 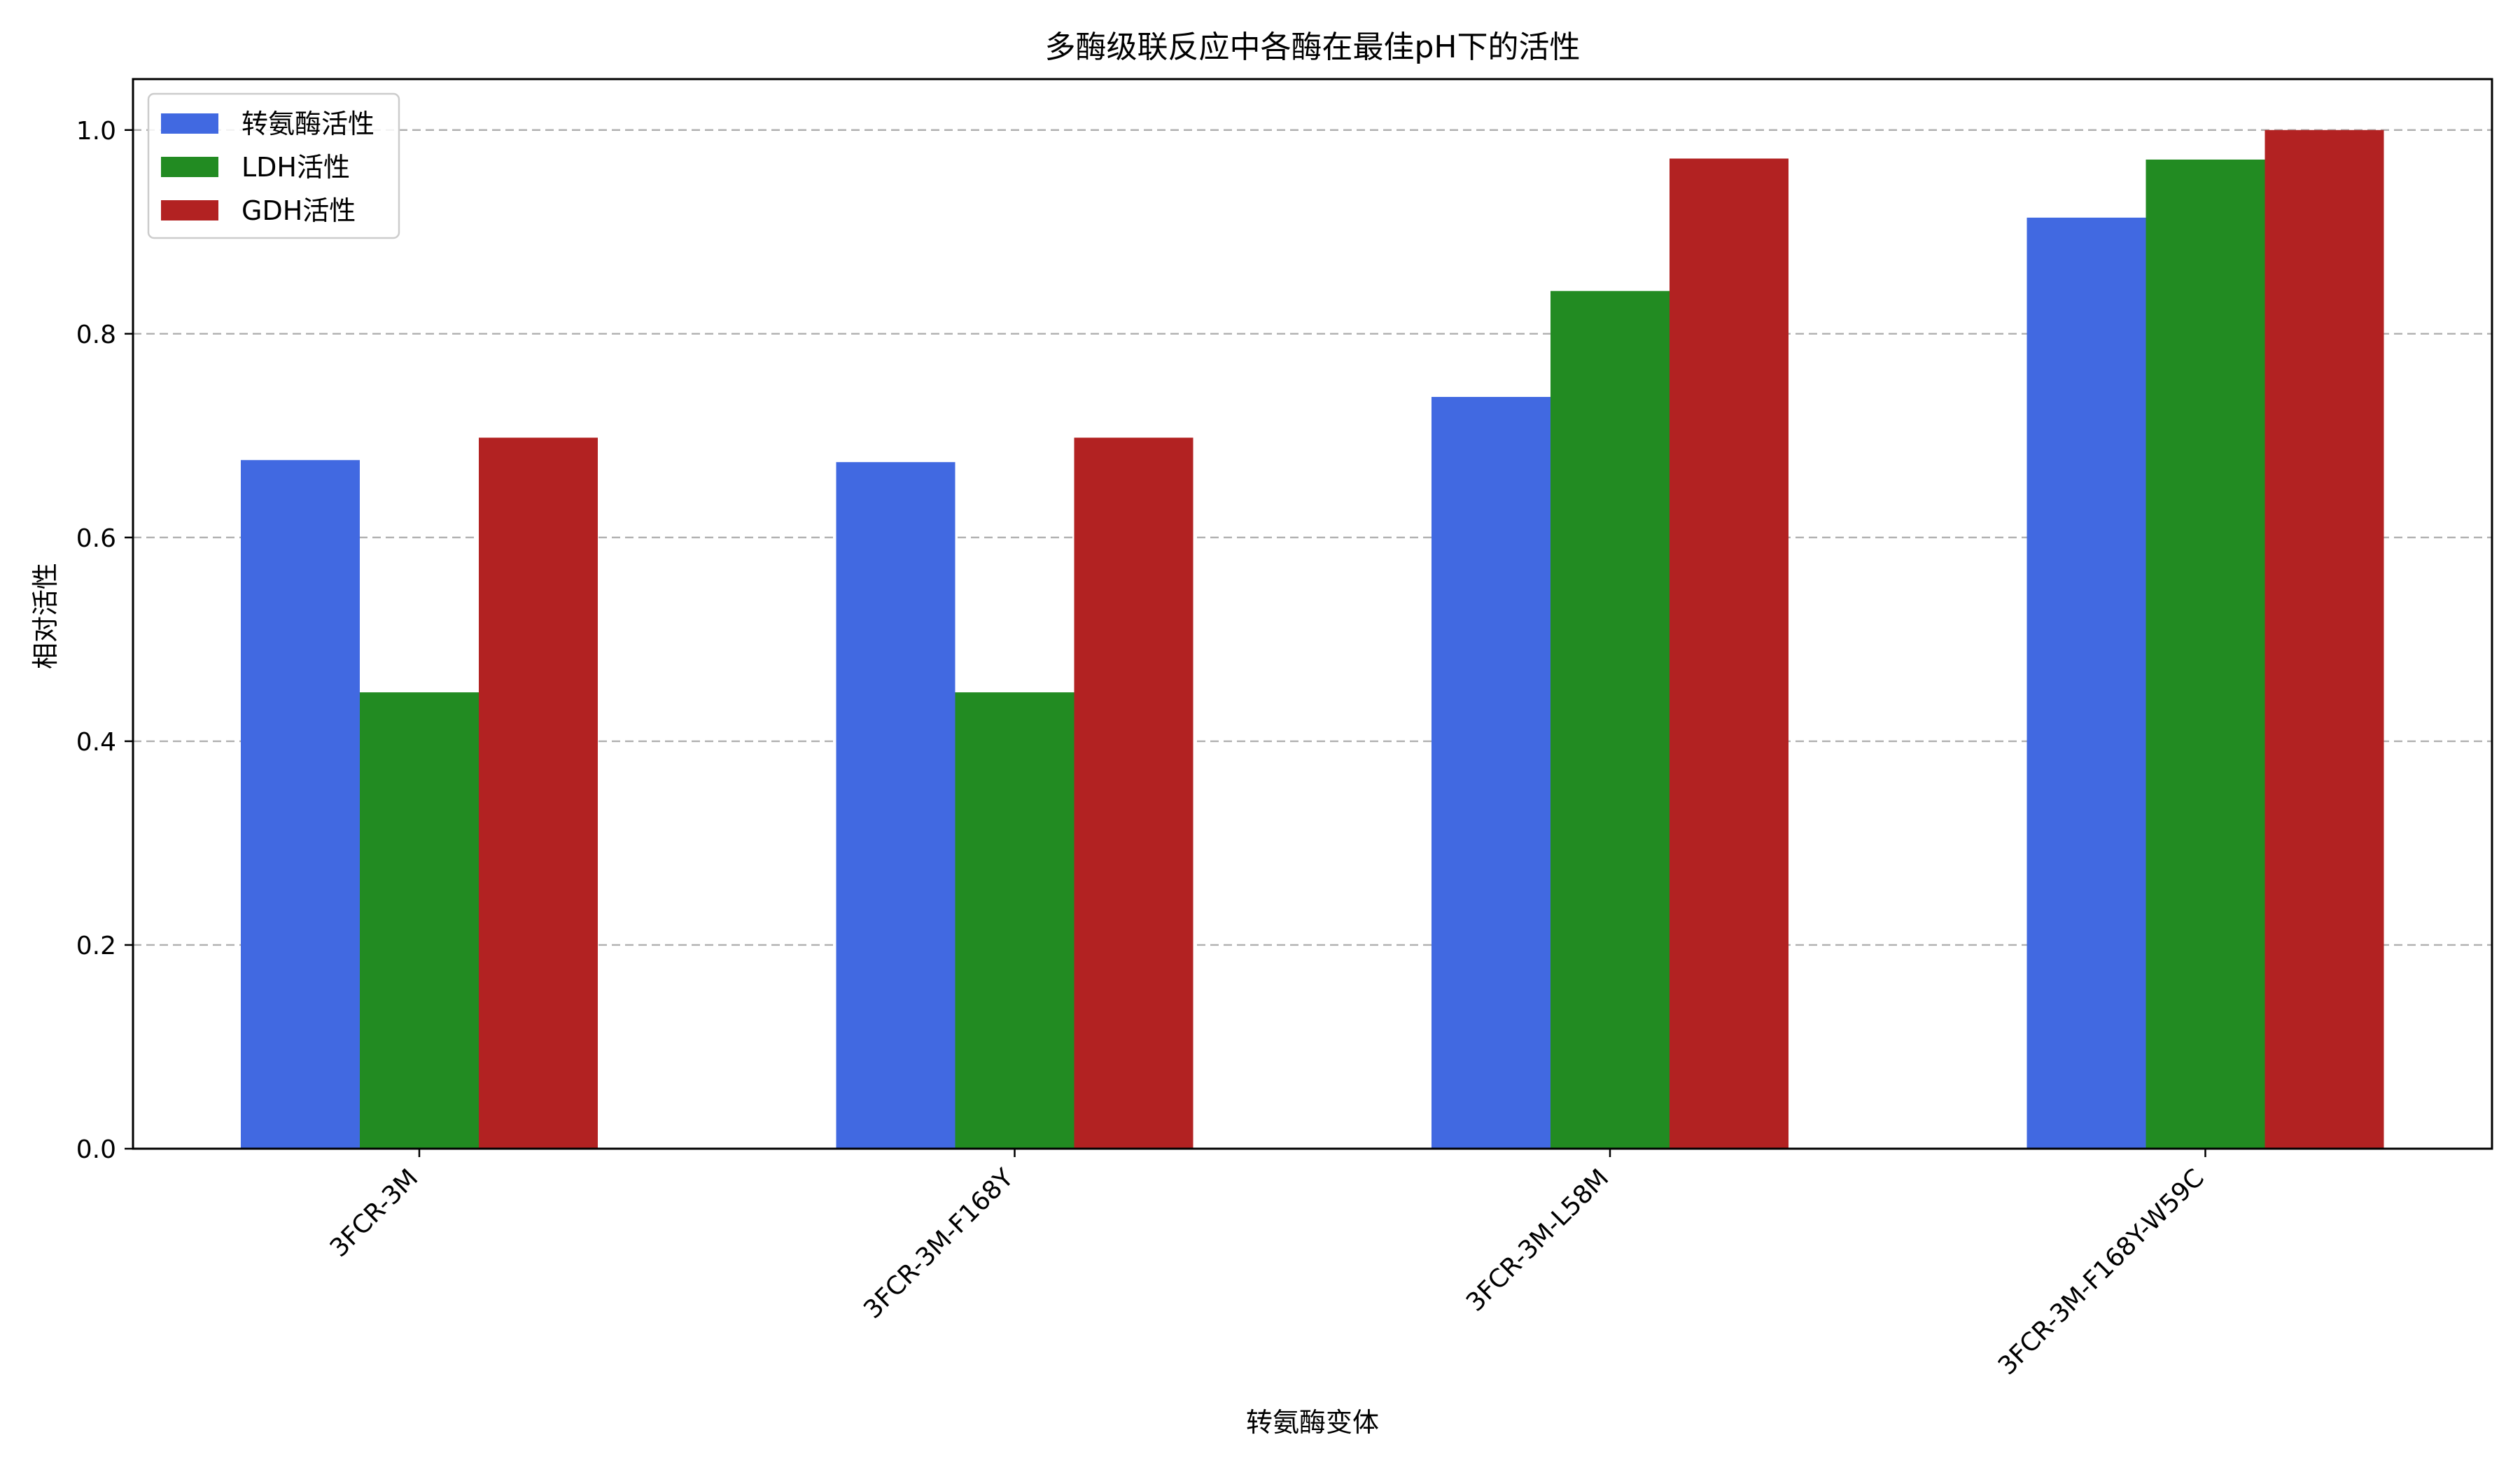 What do you see at coordinates (96, 1149) in the screenshot?
I see `y-tick-label: 0.0` at bounding box center [96, 1149].